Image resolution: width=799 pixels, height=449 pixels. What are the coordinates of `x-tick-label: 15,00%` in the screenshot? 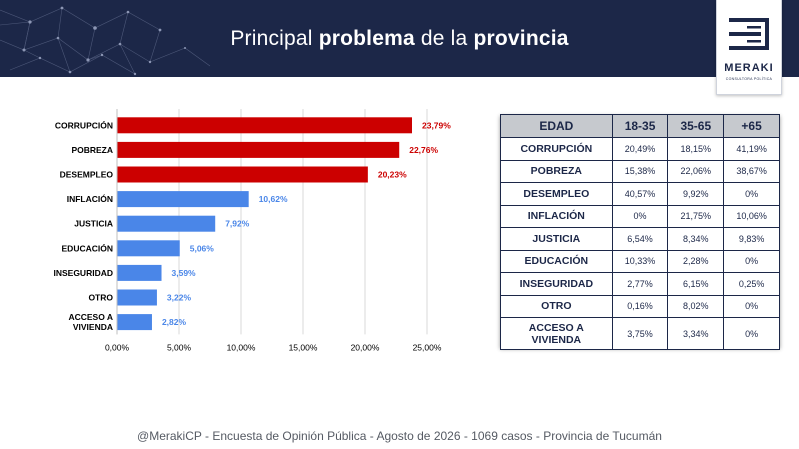 It's located at (303, 347).